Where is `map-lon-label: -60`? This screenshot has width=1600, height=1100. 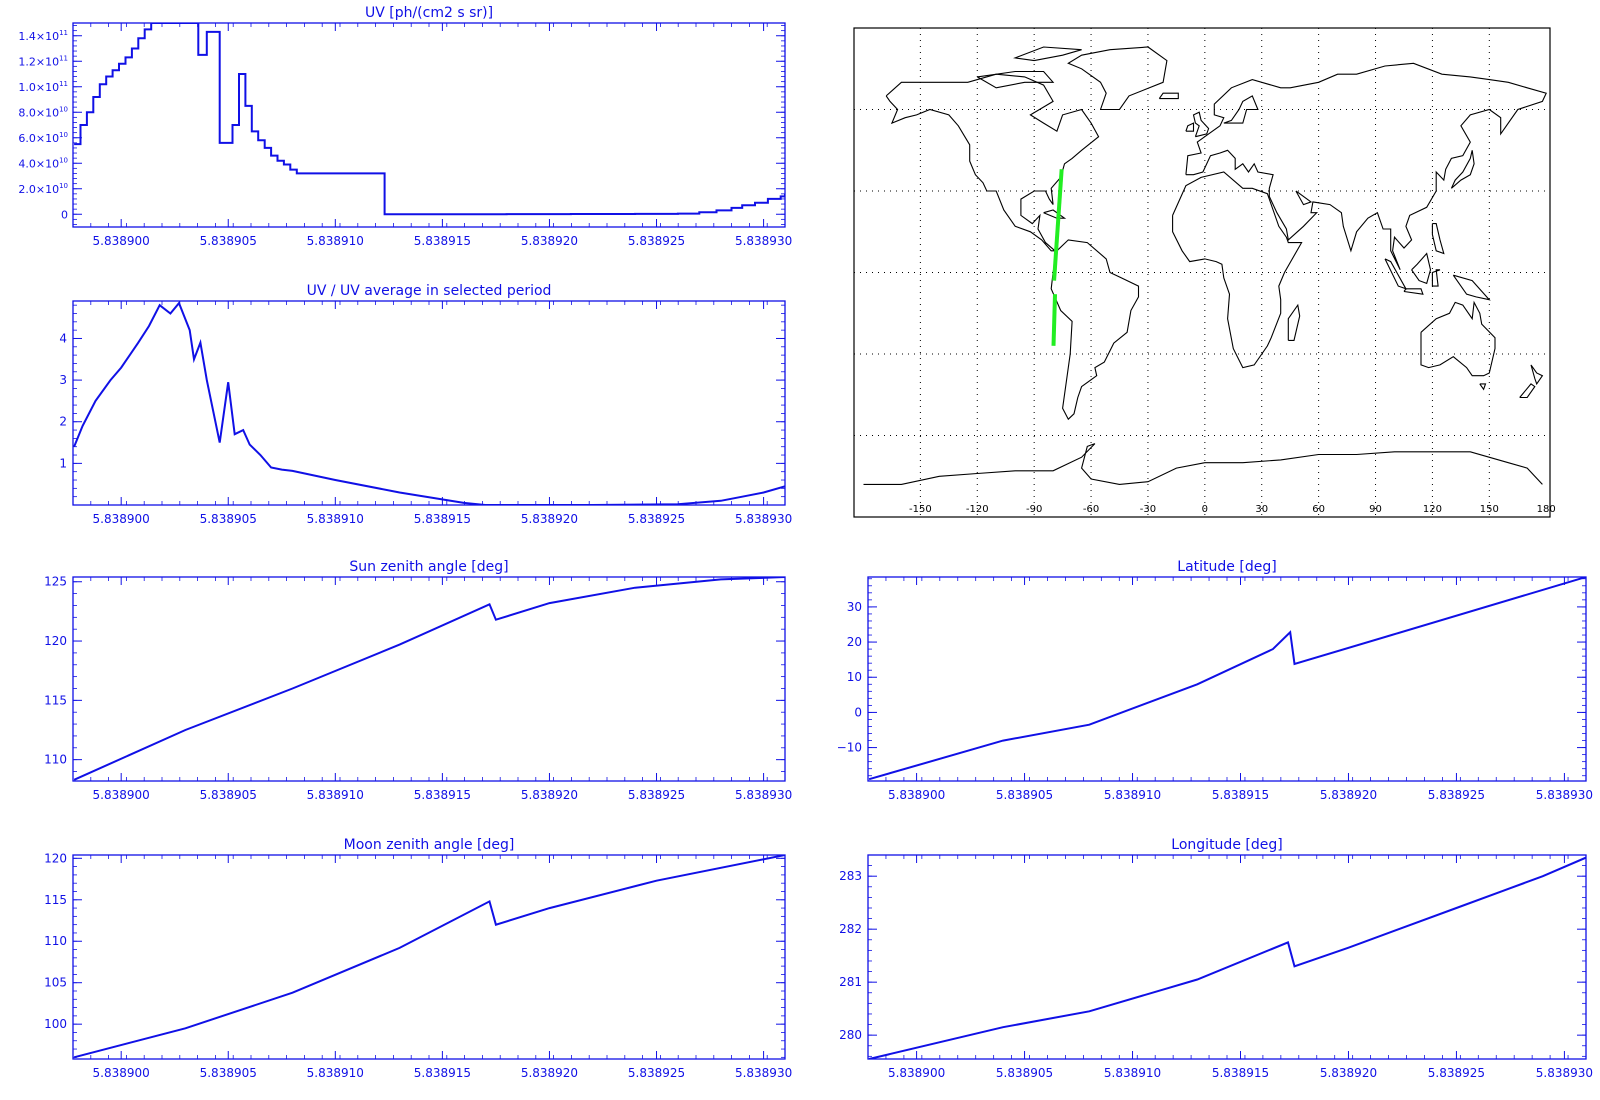
map-lon-label: -60 is located at coordinates (1091, 509).